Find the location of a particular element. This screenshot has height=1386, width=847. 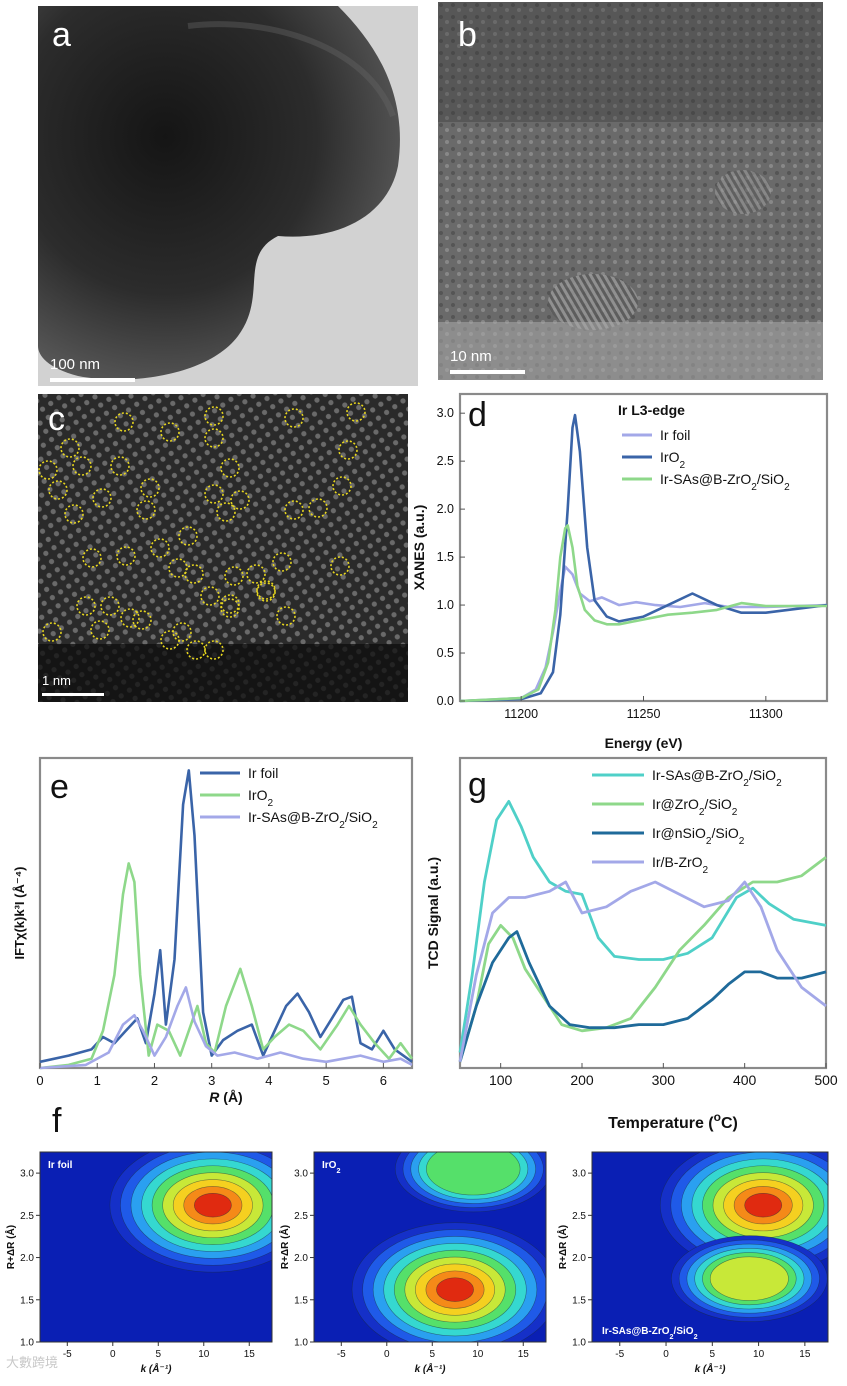

g-legend-label-3: Ir/B-ZrO2 is located at coordinates (680, 865).